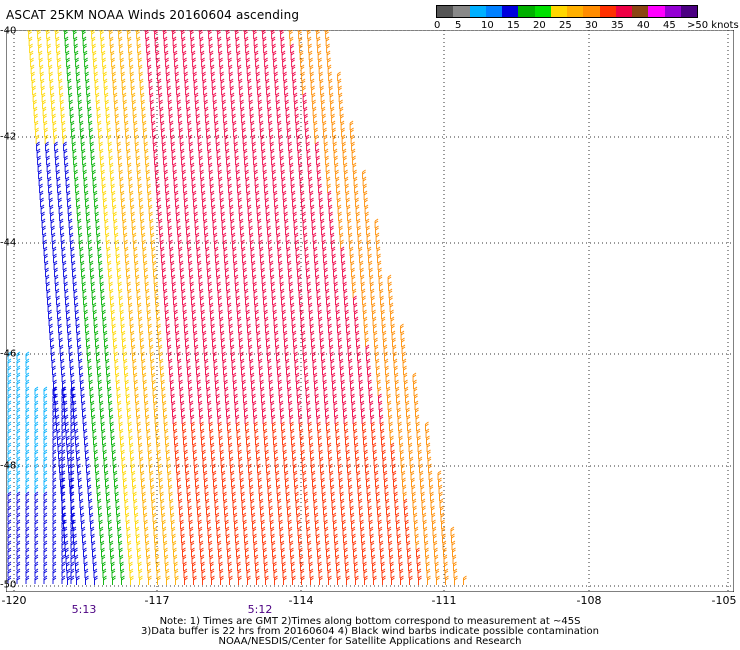 The image size is (740, 650). Describe the element at coordinates (587, 25) in the screenshot. I see `legend-tick-labels: 0 5 10 15 20 25 30 35 40 45 >50 knots` at that location.